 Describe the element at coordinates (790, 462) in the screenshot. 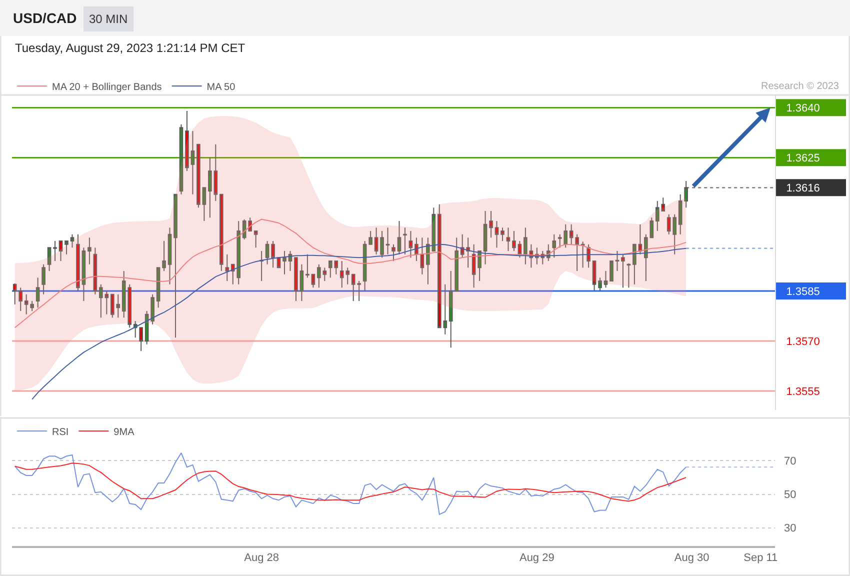

I see `y-tick-label: 70` at that location.